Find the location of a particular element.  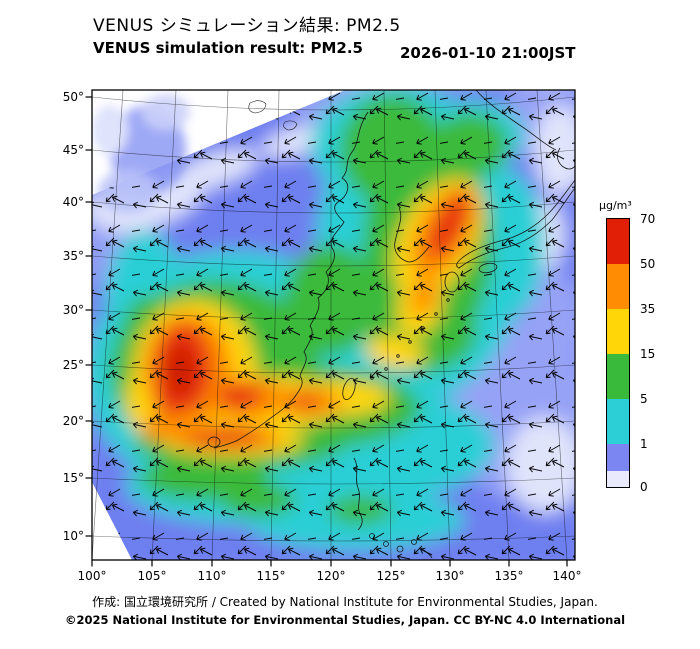

legend-color-bar is located at coordinates (618, 353).